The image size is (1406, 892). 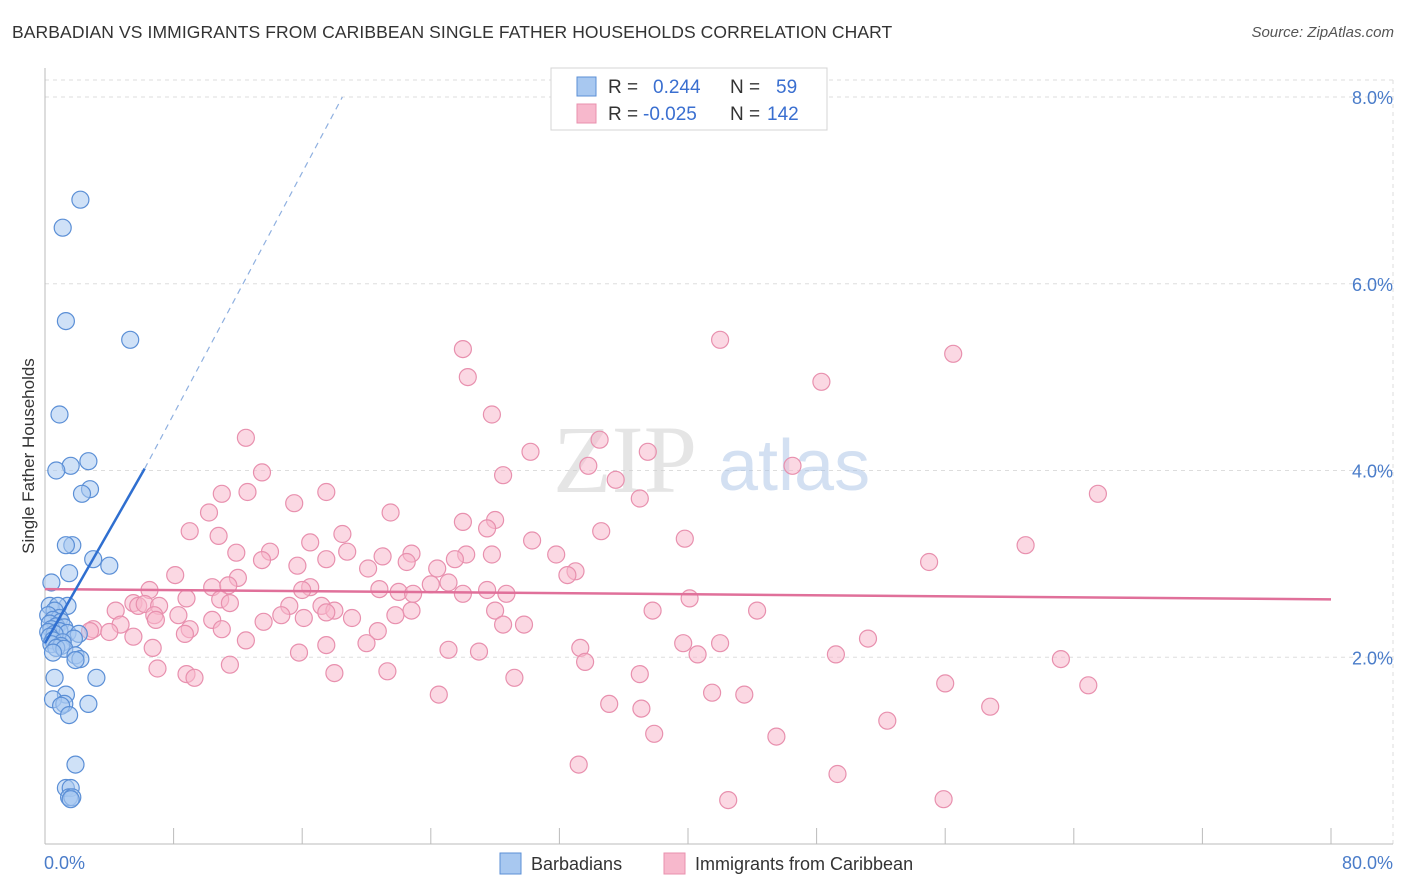 I want to click on source-credit: Source: ZipAtlas.com, so click(x=1322, y=32).